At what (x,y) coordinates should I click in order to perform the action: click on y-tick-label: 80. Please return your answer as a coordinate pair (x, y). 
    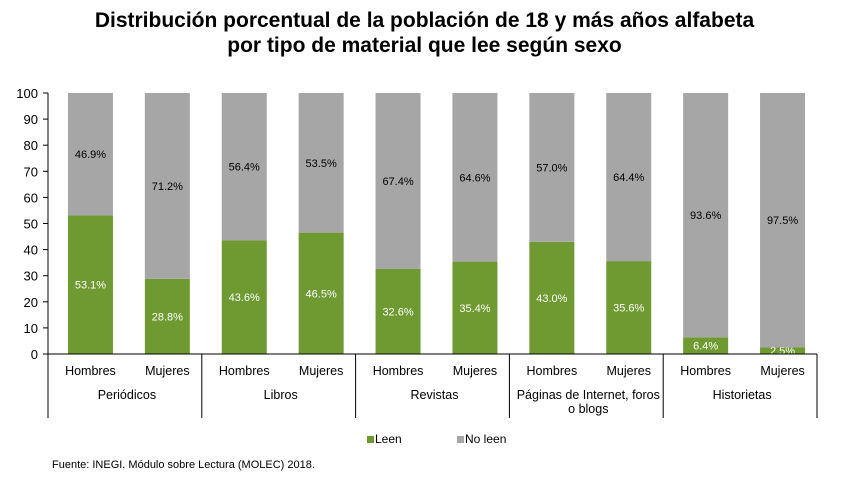
    Looking at the image, I should click on (31, 145).